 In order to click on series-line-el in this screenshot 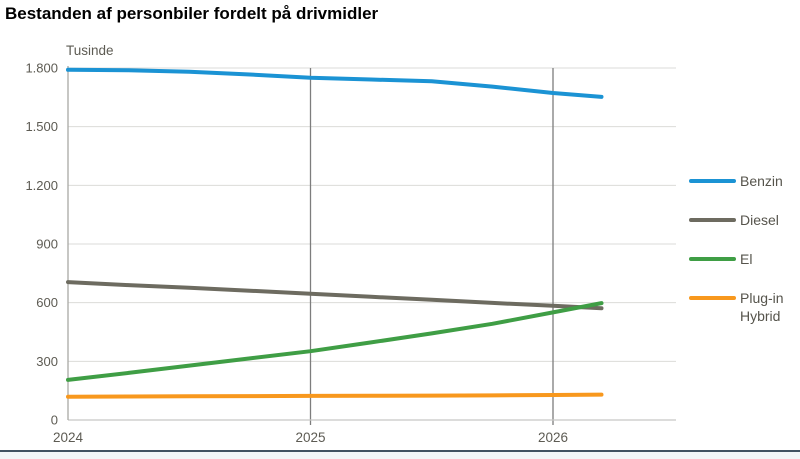, I will do `click(335, 341)`.